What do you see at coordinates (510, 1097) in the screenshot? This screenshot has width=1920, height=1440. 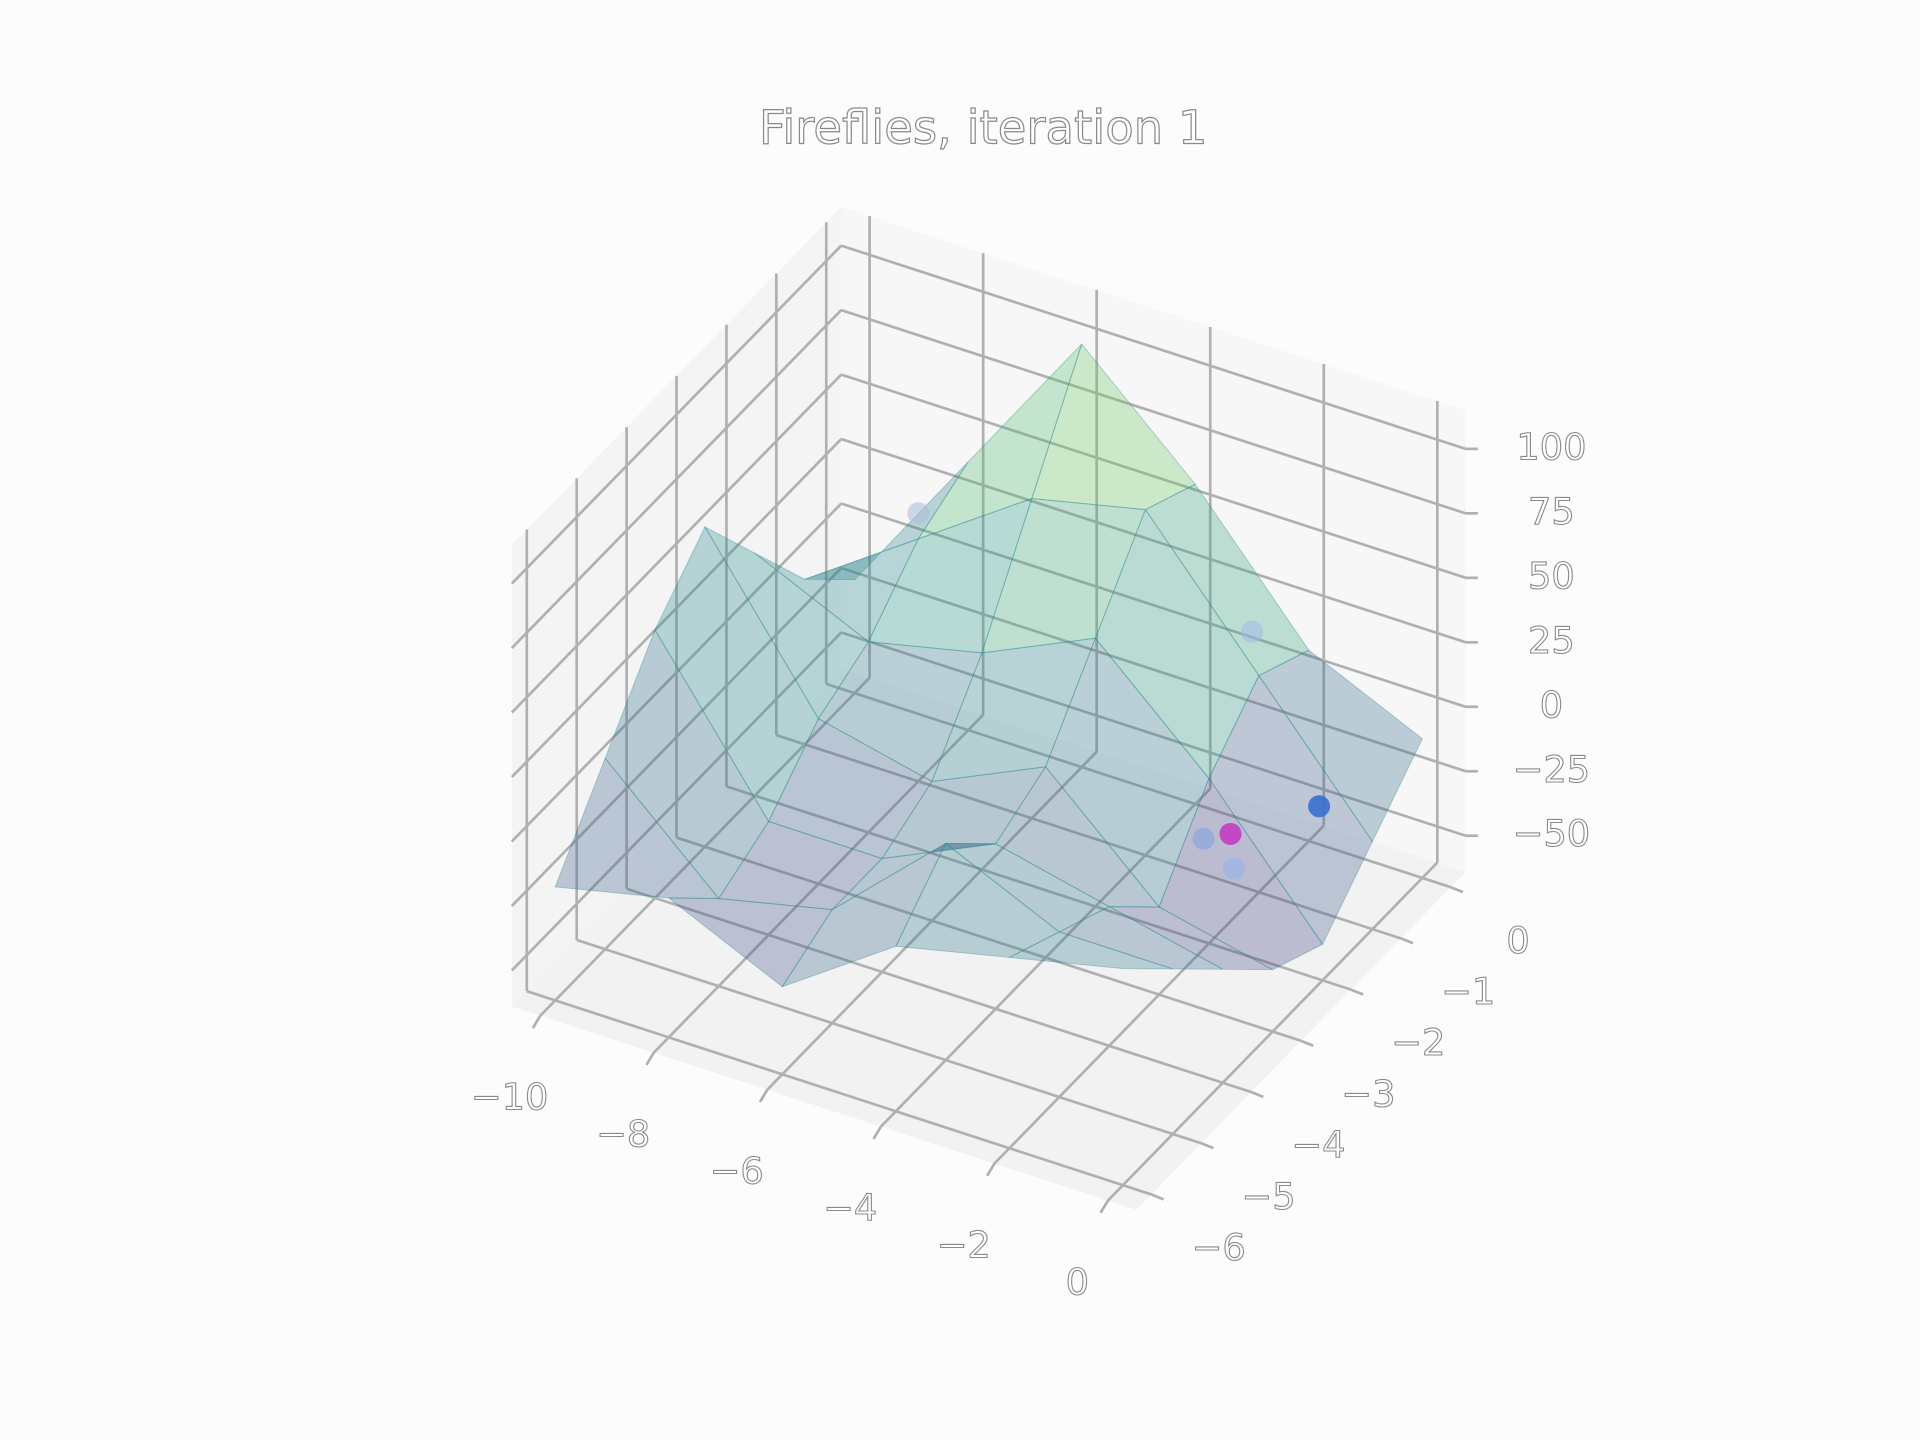 I see `x-tick-label: −10` at bounding box center [510, 1097].